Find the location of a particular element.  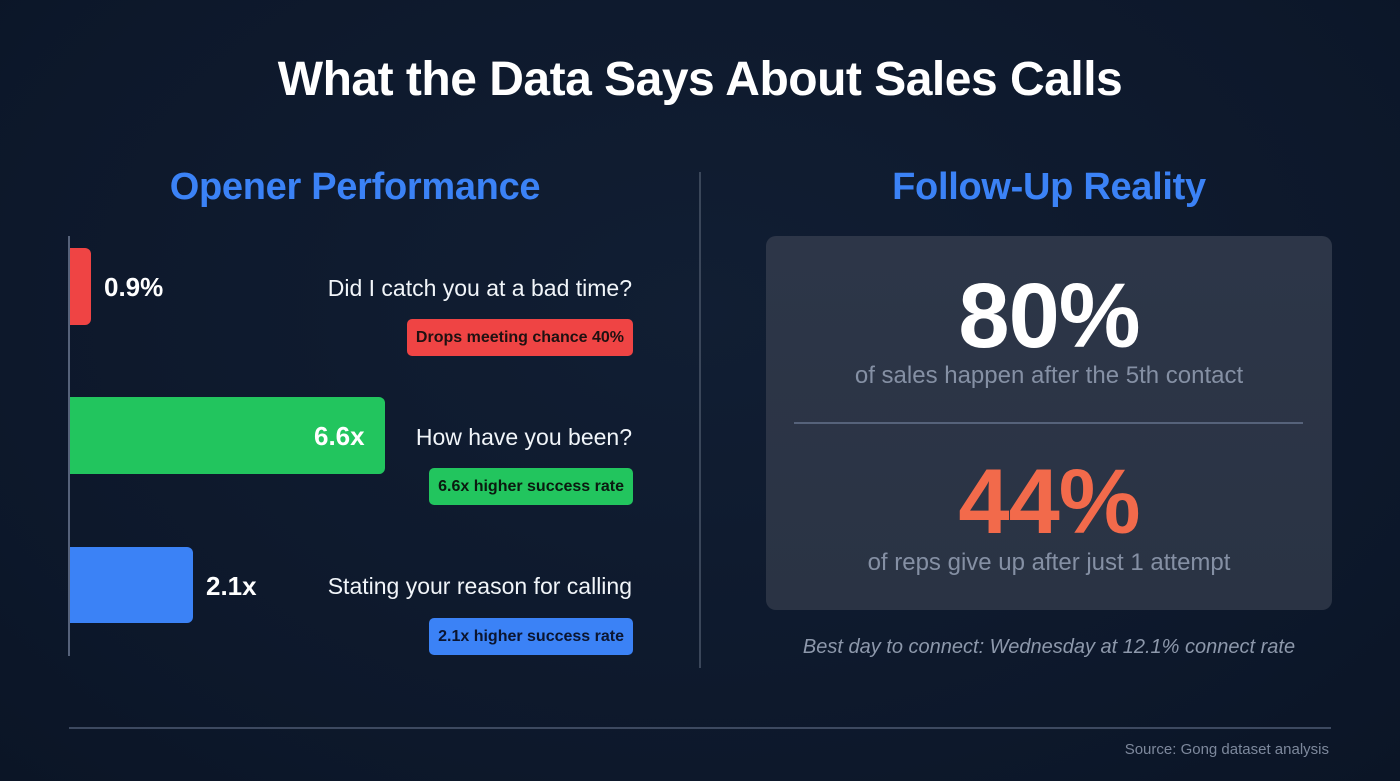

opener-badge: 2.1x higher success rate is located at coordinates (531, 636).